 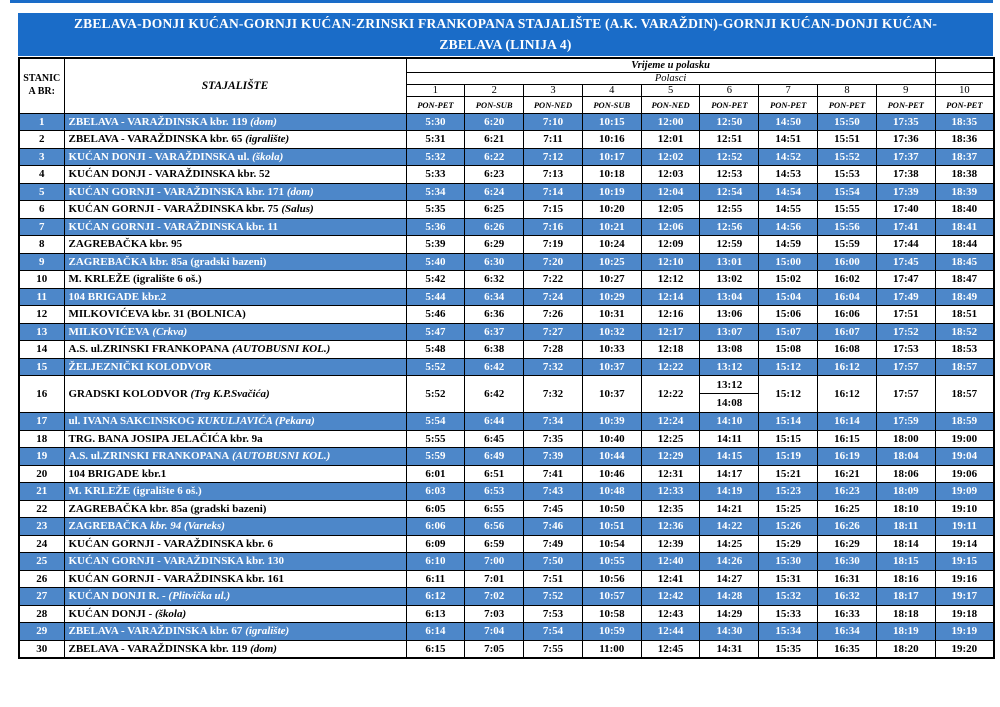 What do you see at coordinates (611, 473) in the screenshot?
I see `time-cell: 10:46` at bounding box center [611, 473].